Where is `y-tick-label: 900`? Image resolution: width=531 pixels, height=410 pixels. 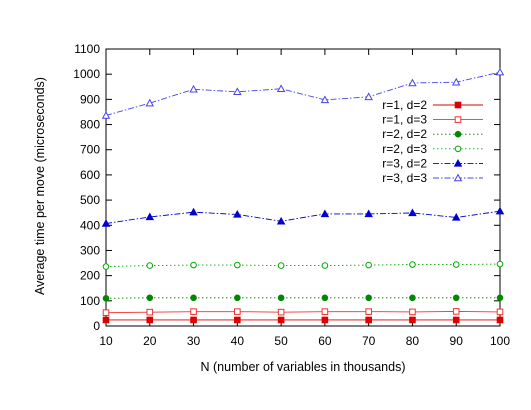 y-tick-label: 900 is located at coordinates (90, 99).